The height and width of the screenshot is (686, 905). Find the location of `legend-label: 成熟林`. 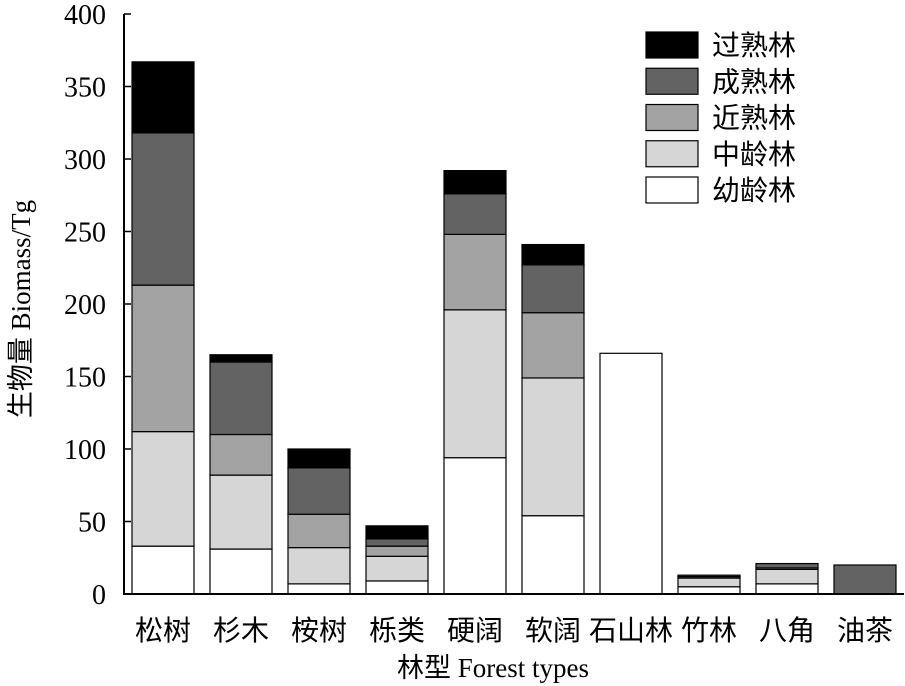

legend-label: 成熟林 is located at coordinates (754, 82).